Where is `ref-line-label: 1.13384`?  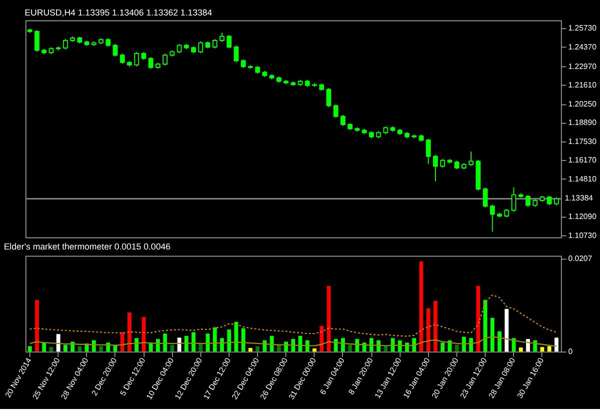
ref-line-label: 1.13384 is located at coordinates (579, 198).